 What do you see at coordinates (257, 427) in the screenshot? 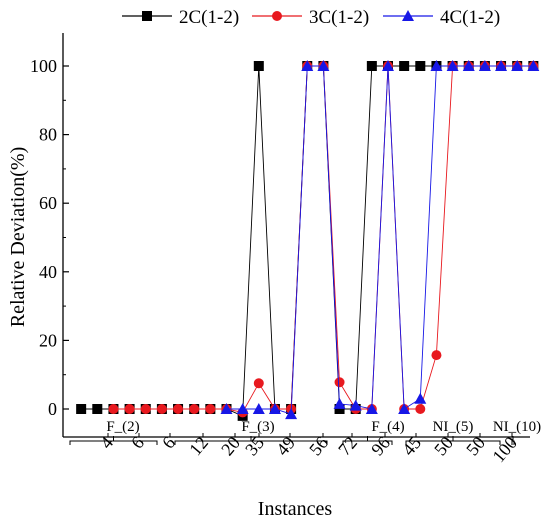
I see `group-label: F_(3)` at bounding box center [257, 427].